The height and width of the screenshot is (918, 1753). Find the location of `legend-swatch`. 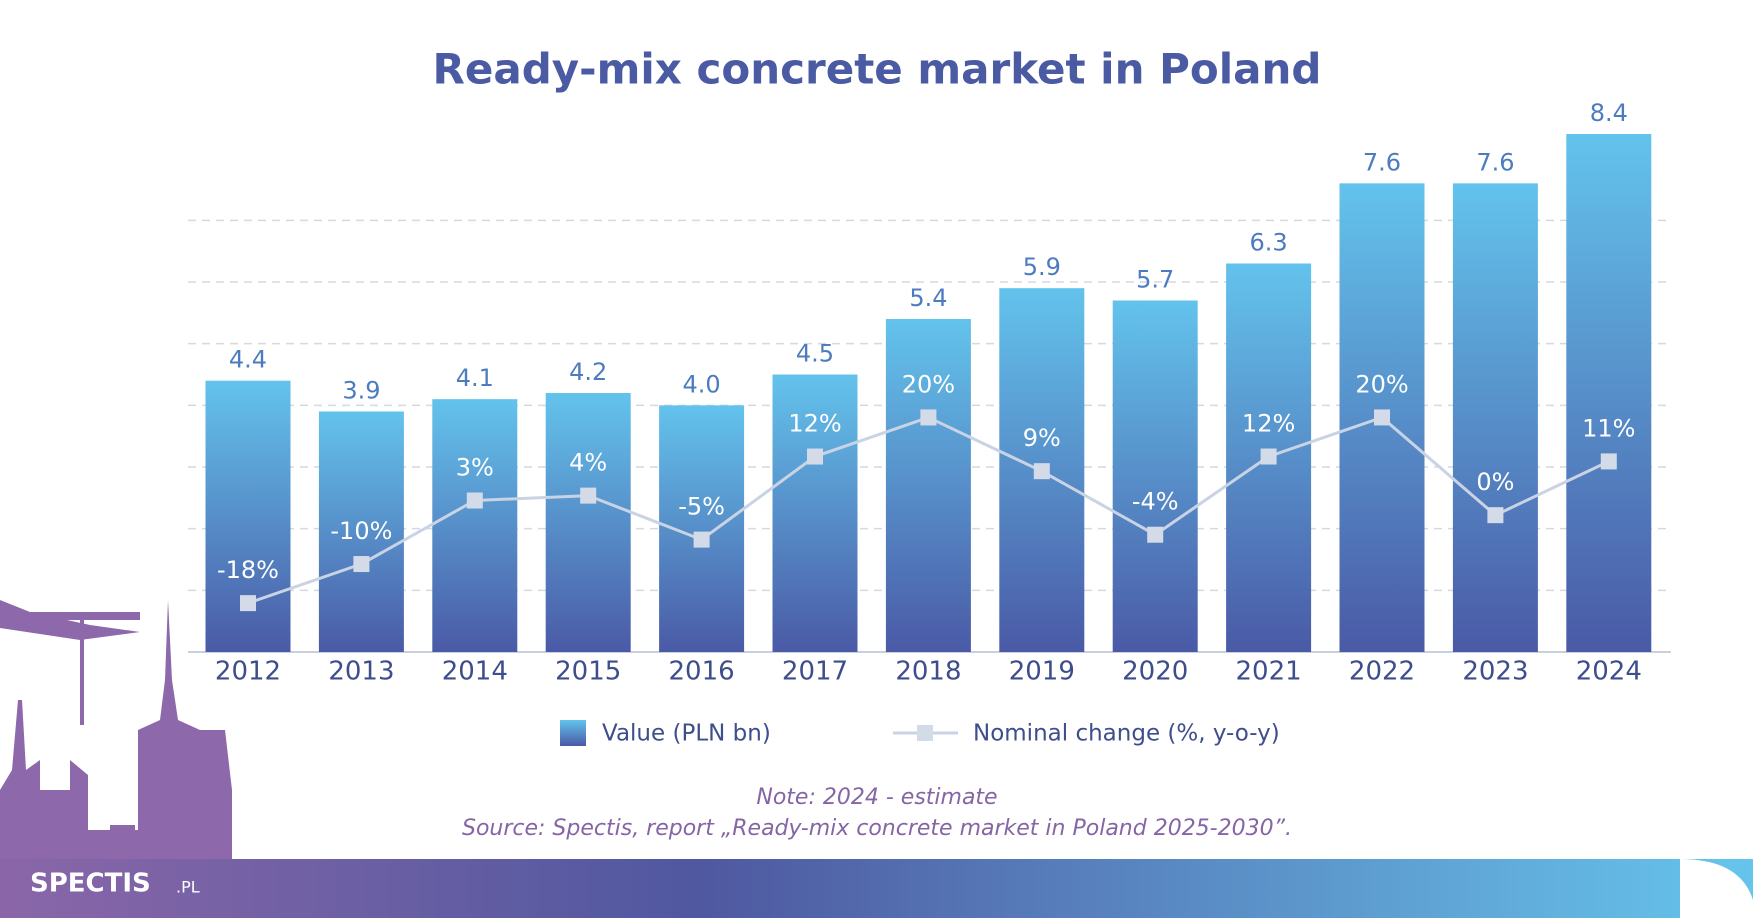

legend-swatch is located at coordinates (573, 733).